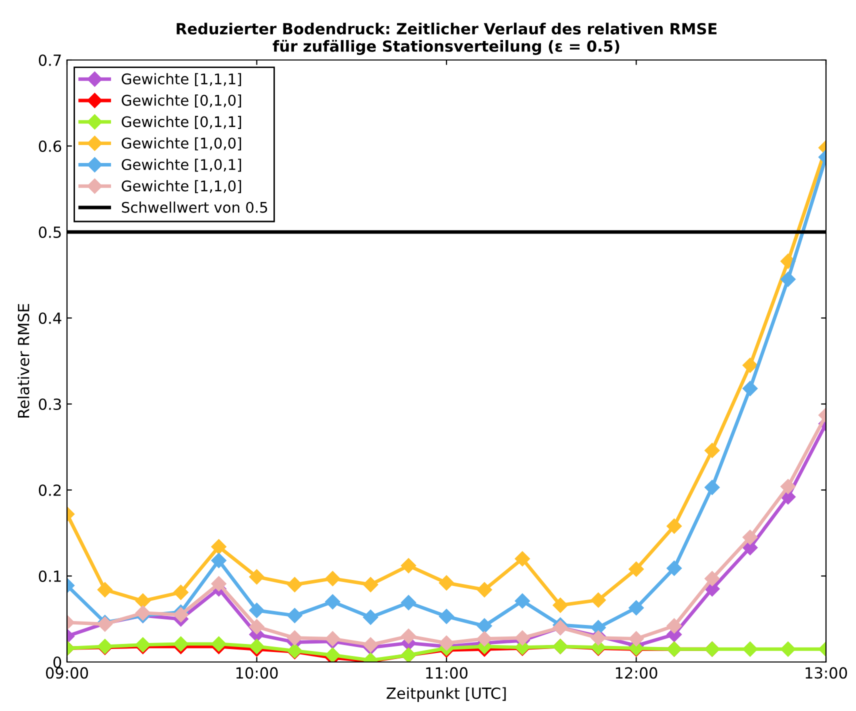 The image size is (856, 711). I want to click on x-tick-label: 10:00, so click(257, 673).